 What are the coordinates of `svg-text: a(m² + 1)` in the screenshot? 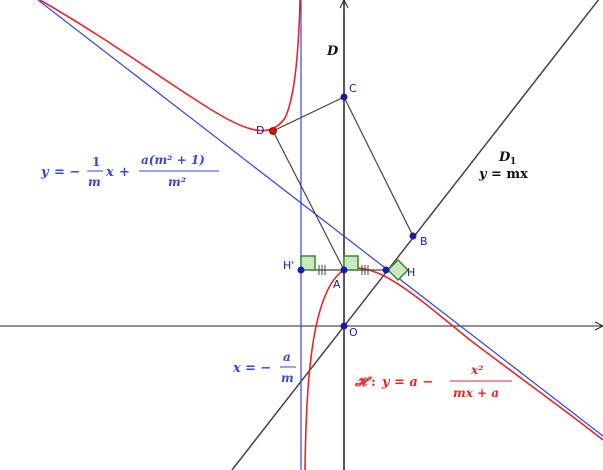 It's located at (173, 160).